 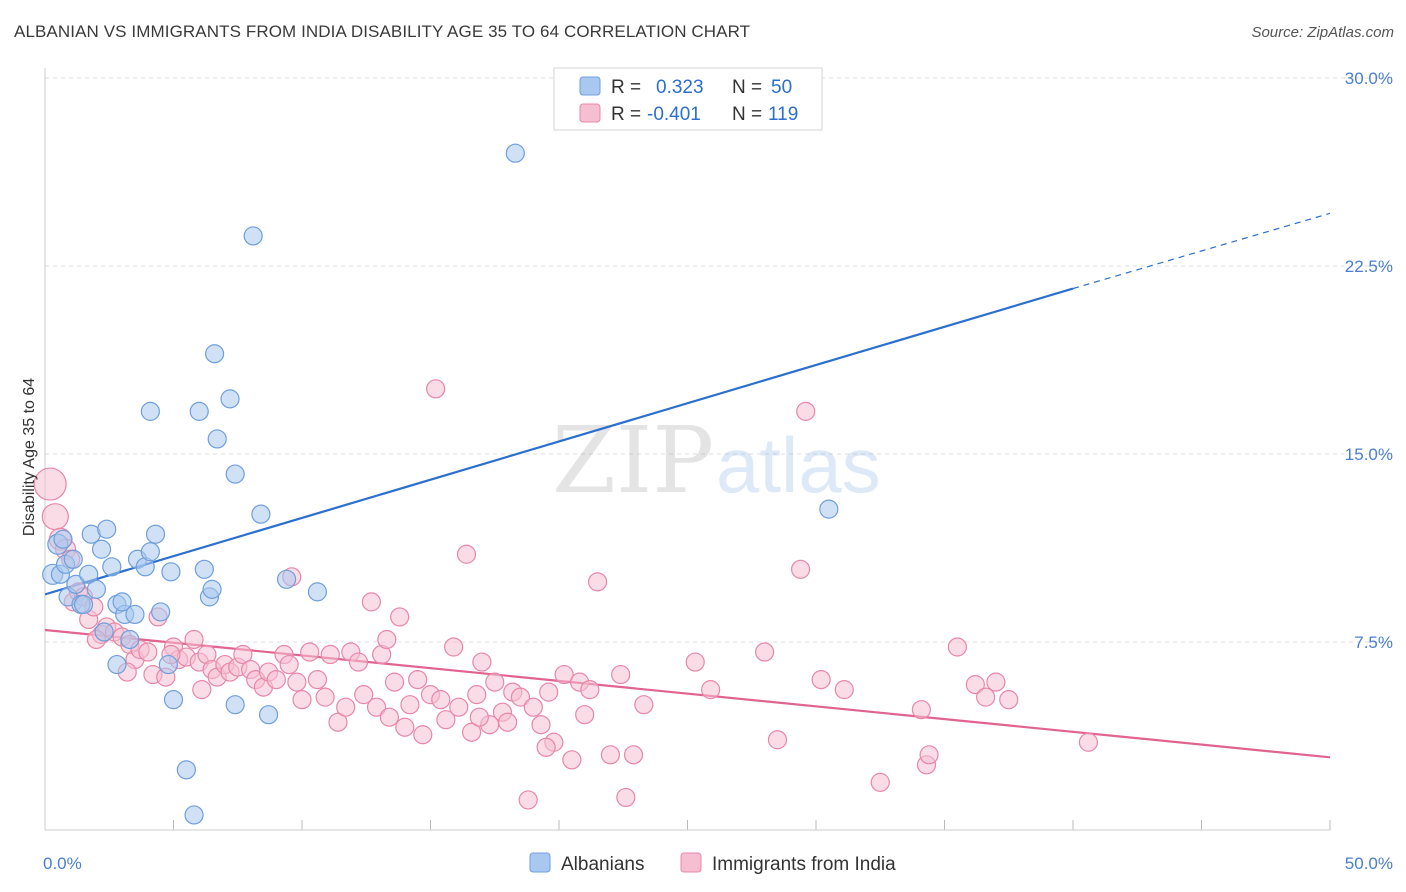 What do you see at coordinates (626, 87) in the screenshot?
I see `legend-r-label-1: R =` at bounding box center [626, 87].